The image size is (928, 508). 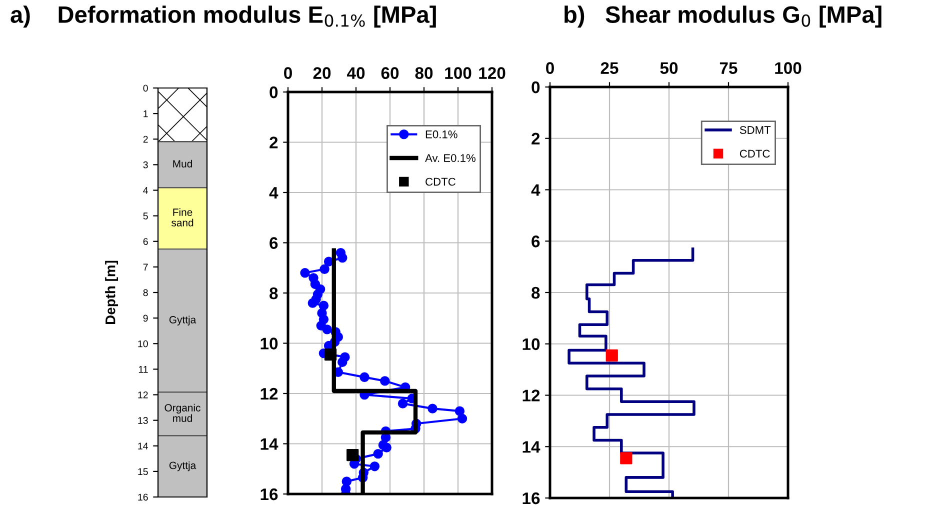 I want to click on series-label: Mud, so click(x=182, y=164).